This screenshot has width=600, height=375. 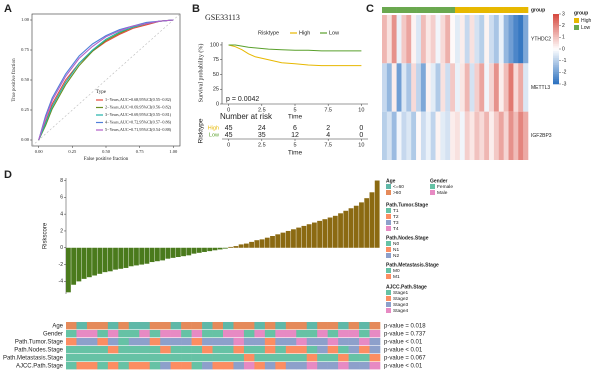 What do you see at coordinates (222, 17) in the screenshot?
I see `chart-title: GSE33113` at bounding box center [222, 17].